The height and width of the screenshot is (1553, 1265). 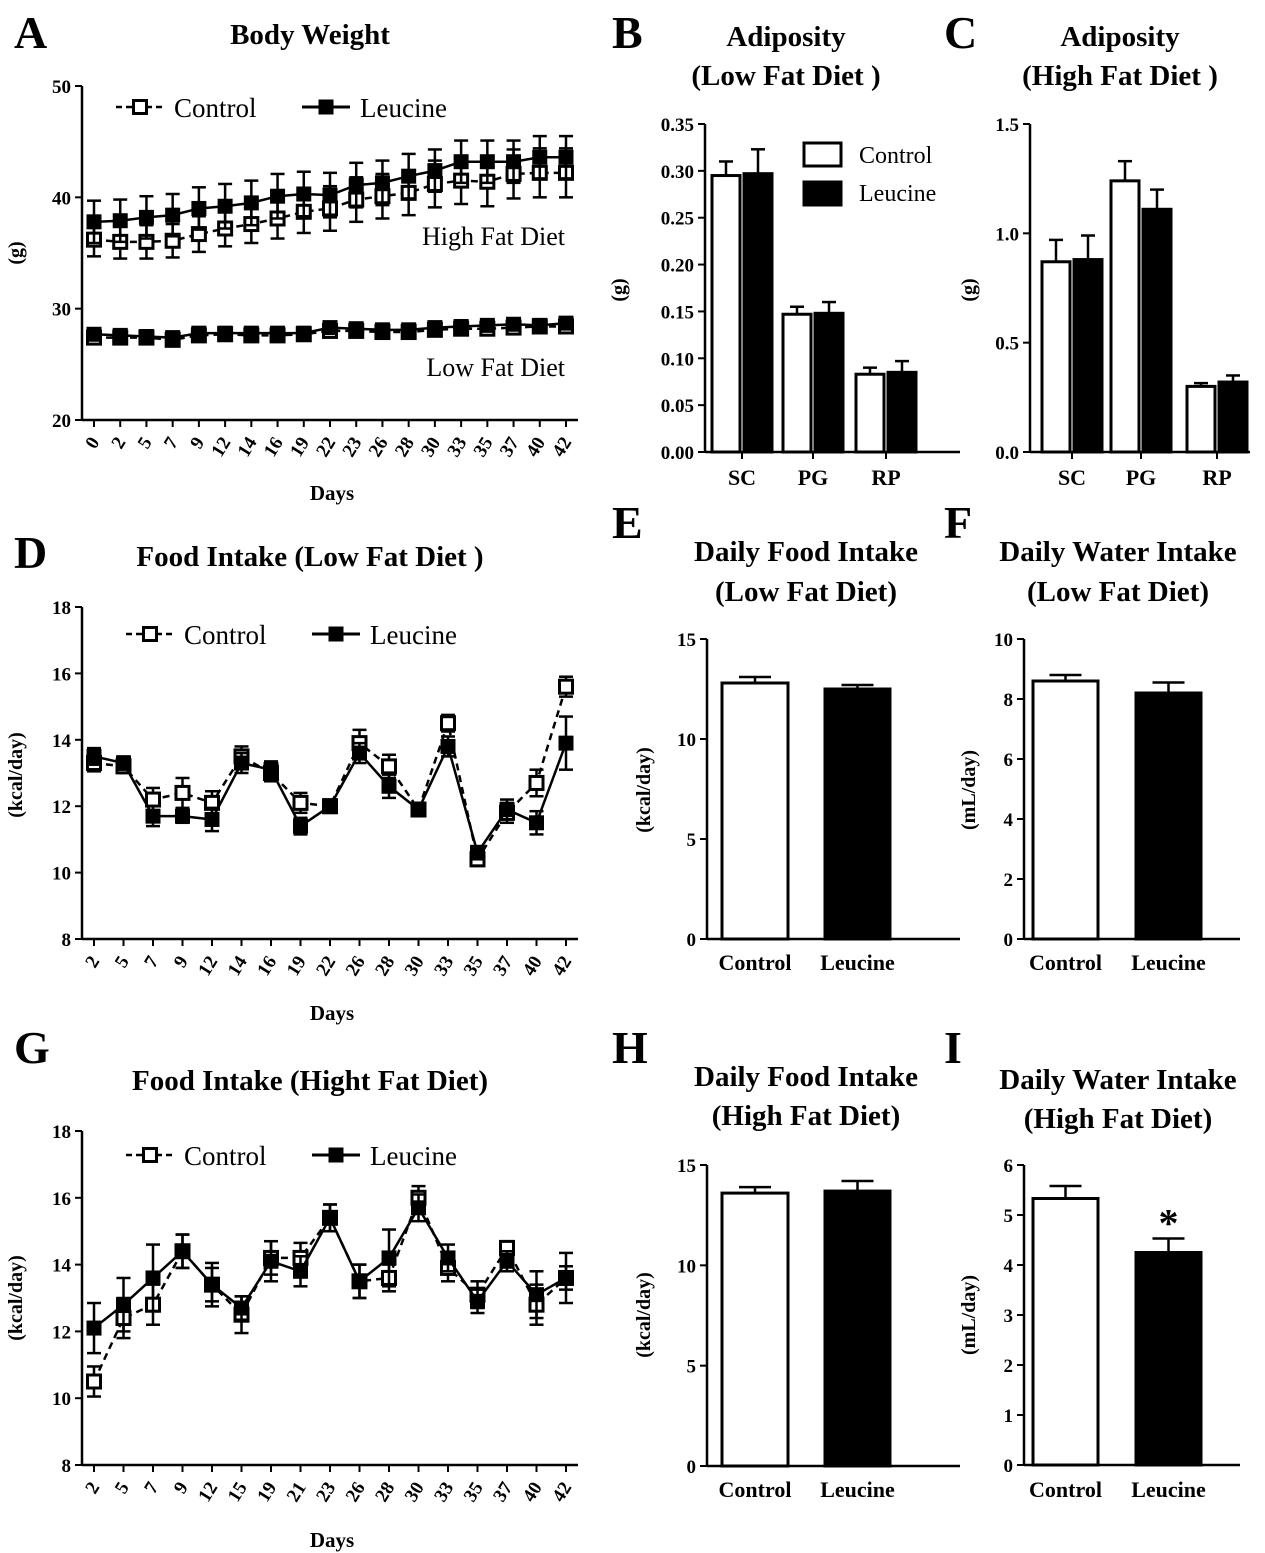 I want to click on x-tick-label: 33, so click(x=457, y=447).